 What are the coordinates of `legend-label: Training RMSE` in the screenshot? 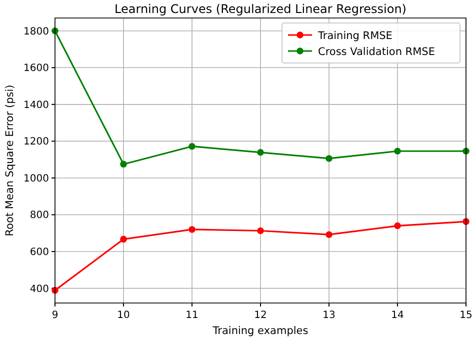 It's located at (354, 36).